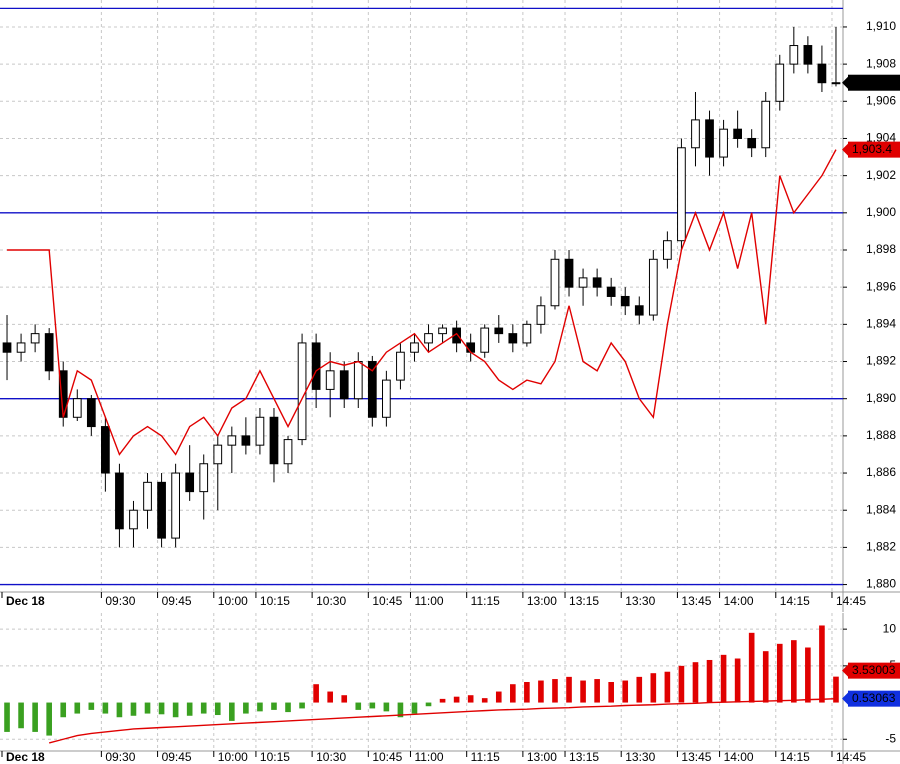 The height and width of the screenshot is (764, 900). I want to click on line-series, so click(442, 720).